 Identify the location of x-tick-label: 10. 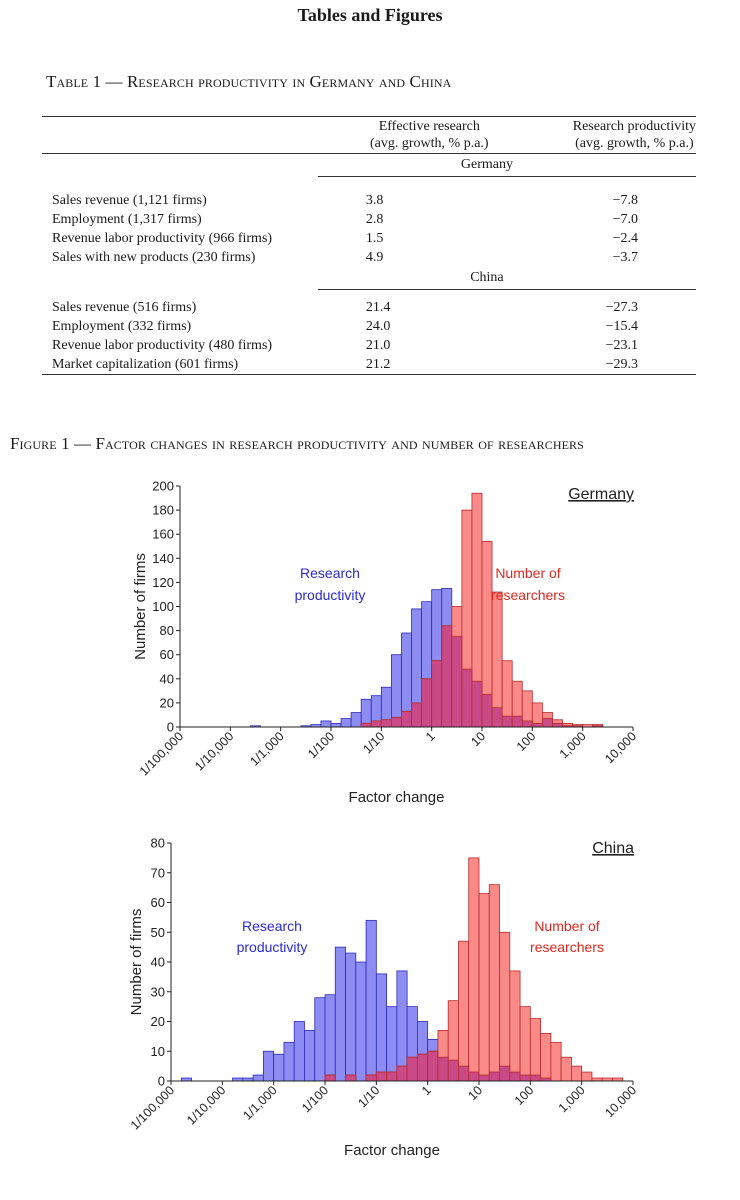
(478, 739).